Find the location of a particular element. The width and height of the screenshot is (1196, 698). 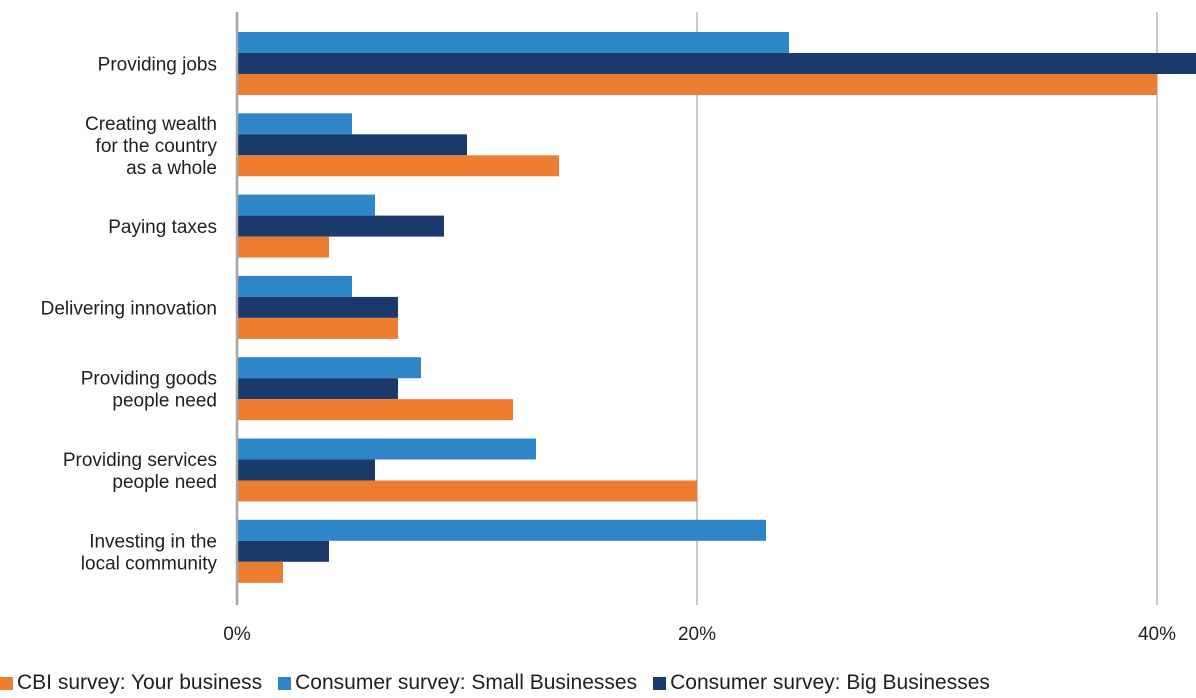

x-tick-labels: 0% 20% 40% is located at coordinates (699, 634).